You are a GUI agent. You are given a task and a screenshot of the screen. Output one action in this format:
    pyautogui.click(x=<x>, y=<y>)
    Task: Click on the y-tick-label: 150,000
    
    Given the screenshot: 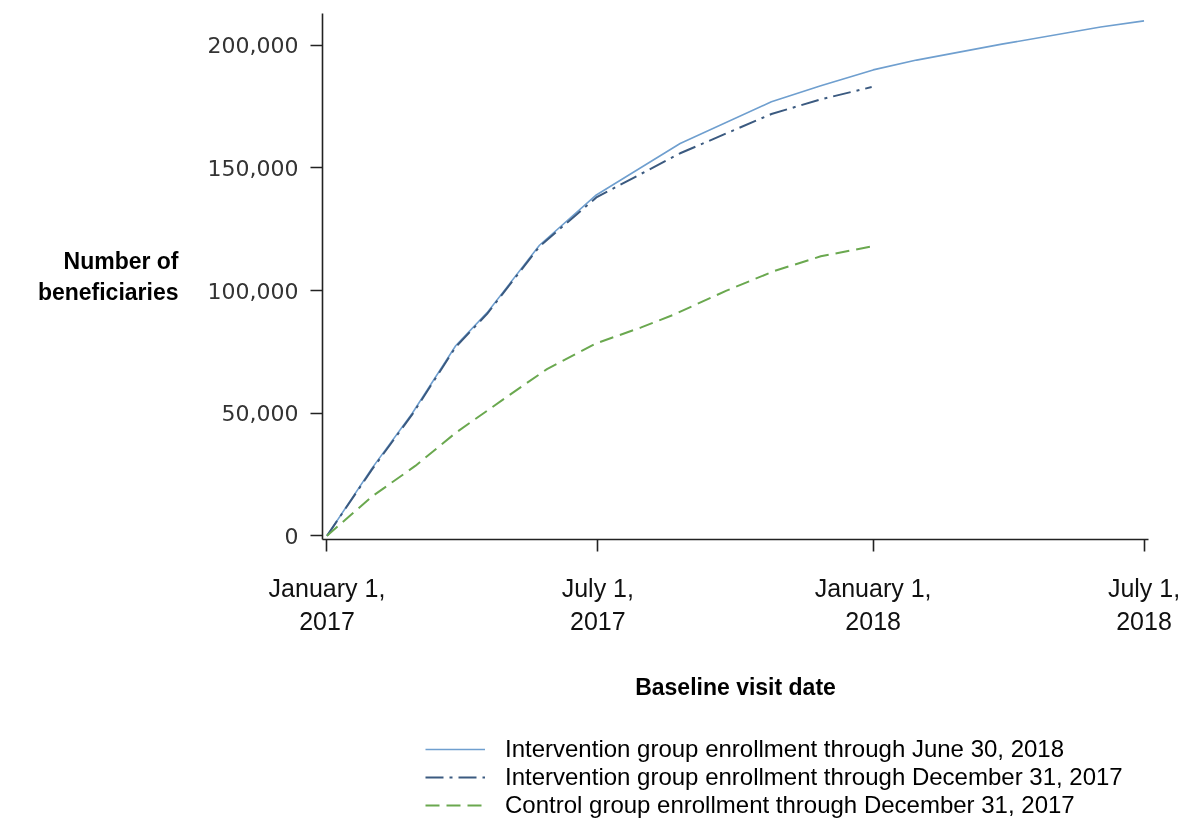 What is the action you would take?
    pyautogui.click(x=253, y=168)
    